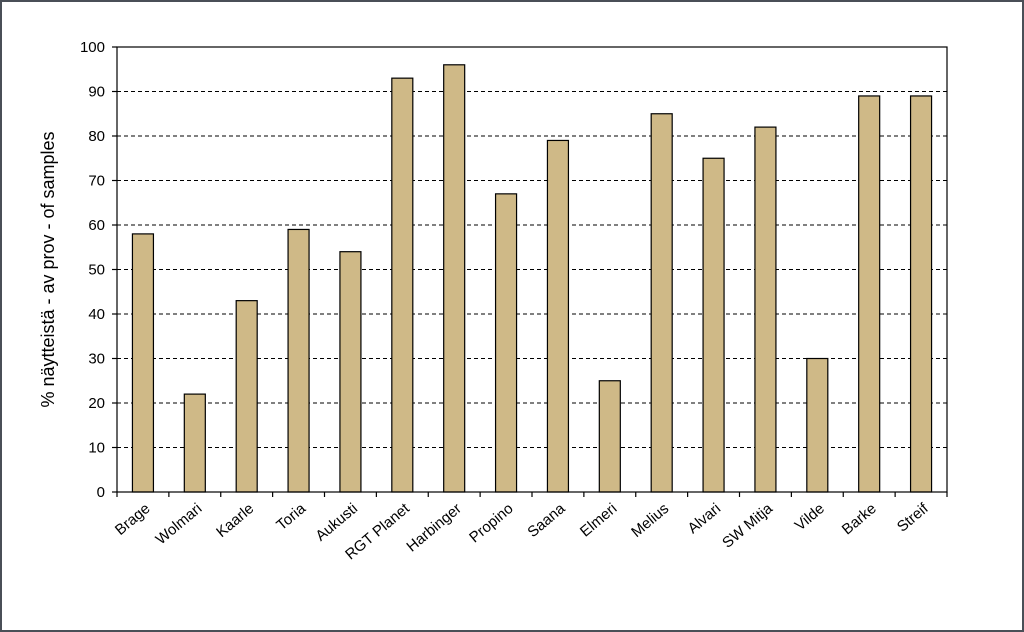  What do you see at coordinates (506, 343) in the screenshot?
I see `bar-propino` at bounding box center [506, 343].